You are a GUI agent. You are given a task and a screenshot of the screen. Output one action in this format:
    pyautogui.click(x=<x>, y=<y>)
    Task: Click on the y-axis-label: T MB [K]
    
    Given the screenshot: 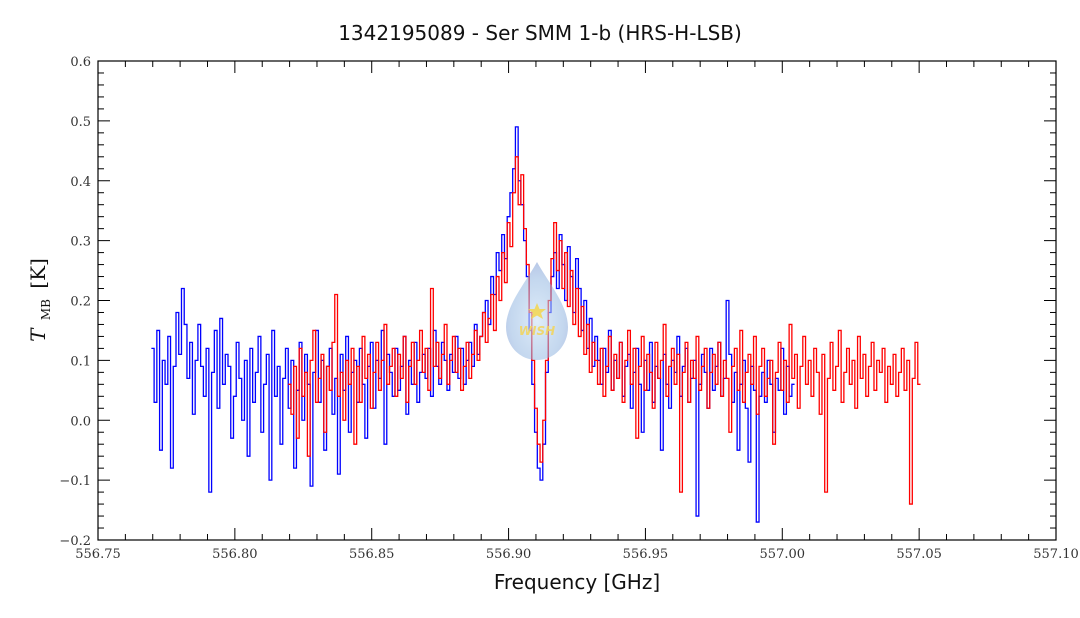 What is the action you would take?
    pyautogui.click(x=40, y=300)
    